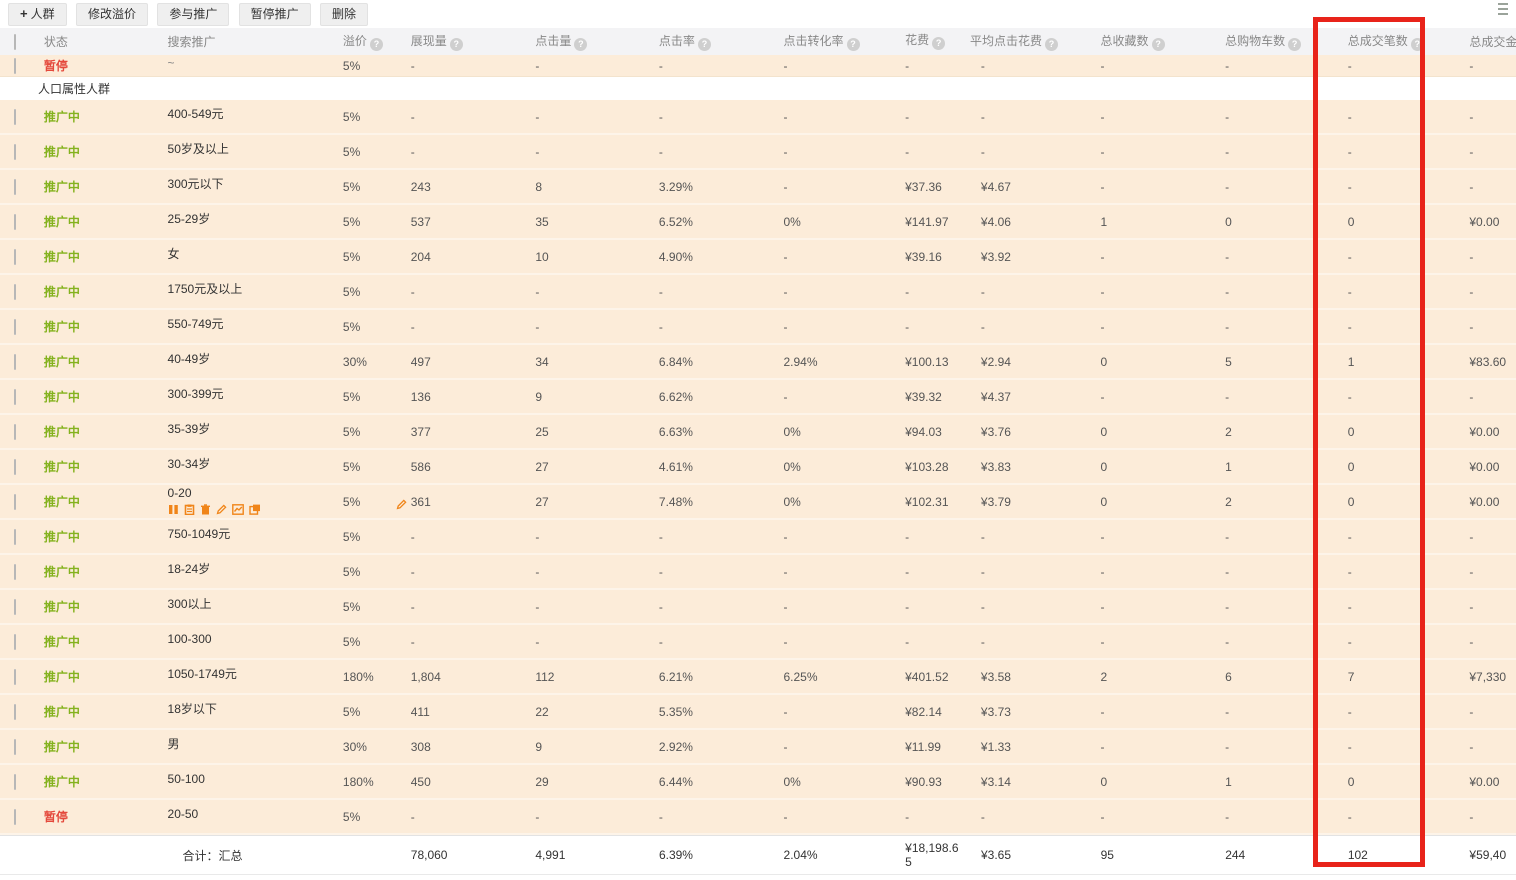  What do you see at coordinates (173, 509) in the screenshot?
I see `pause-icon` at bounding box center [173, 509].